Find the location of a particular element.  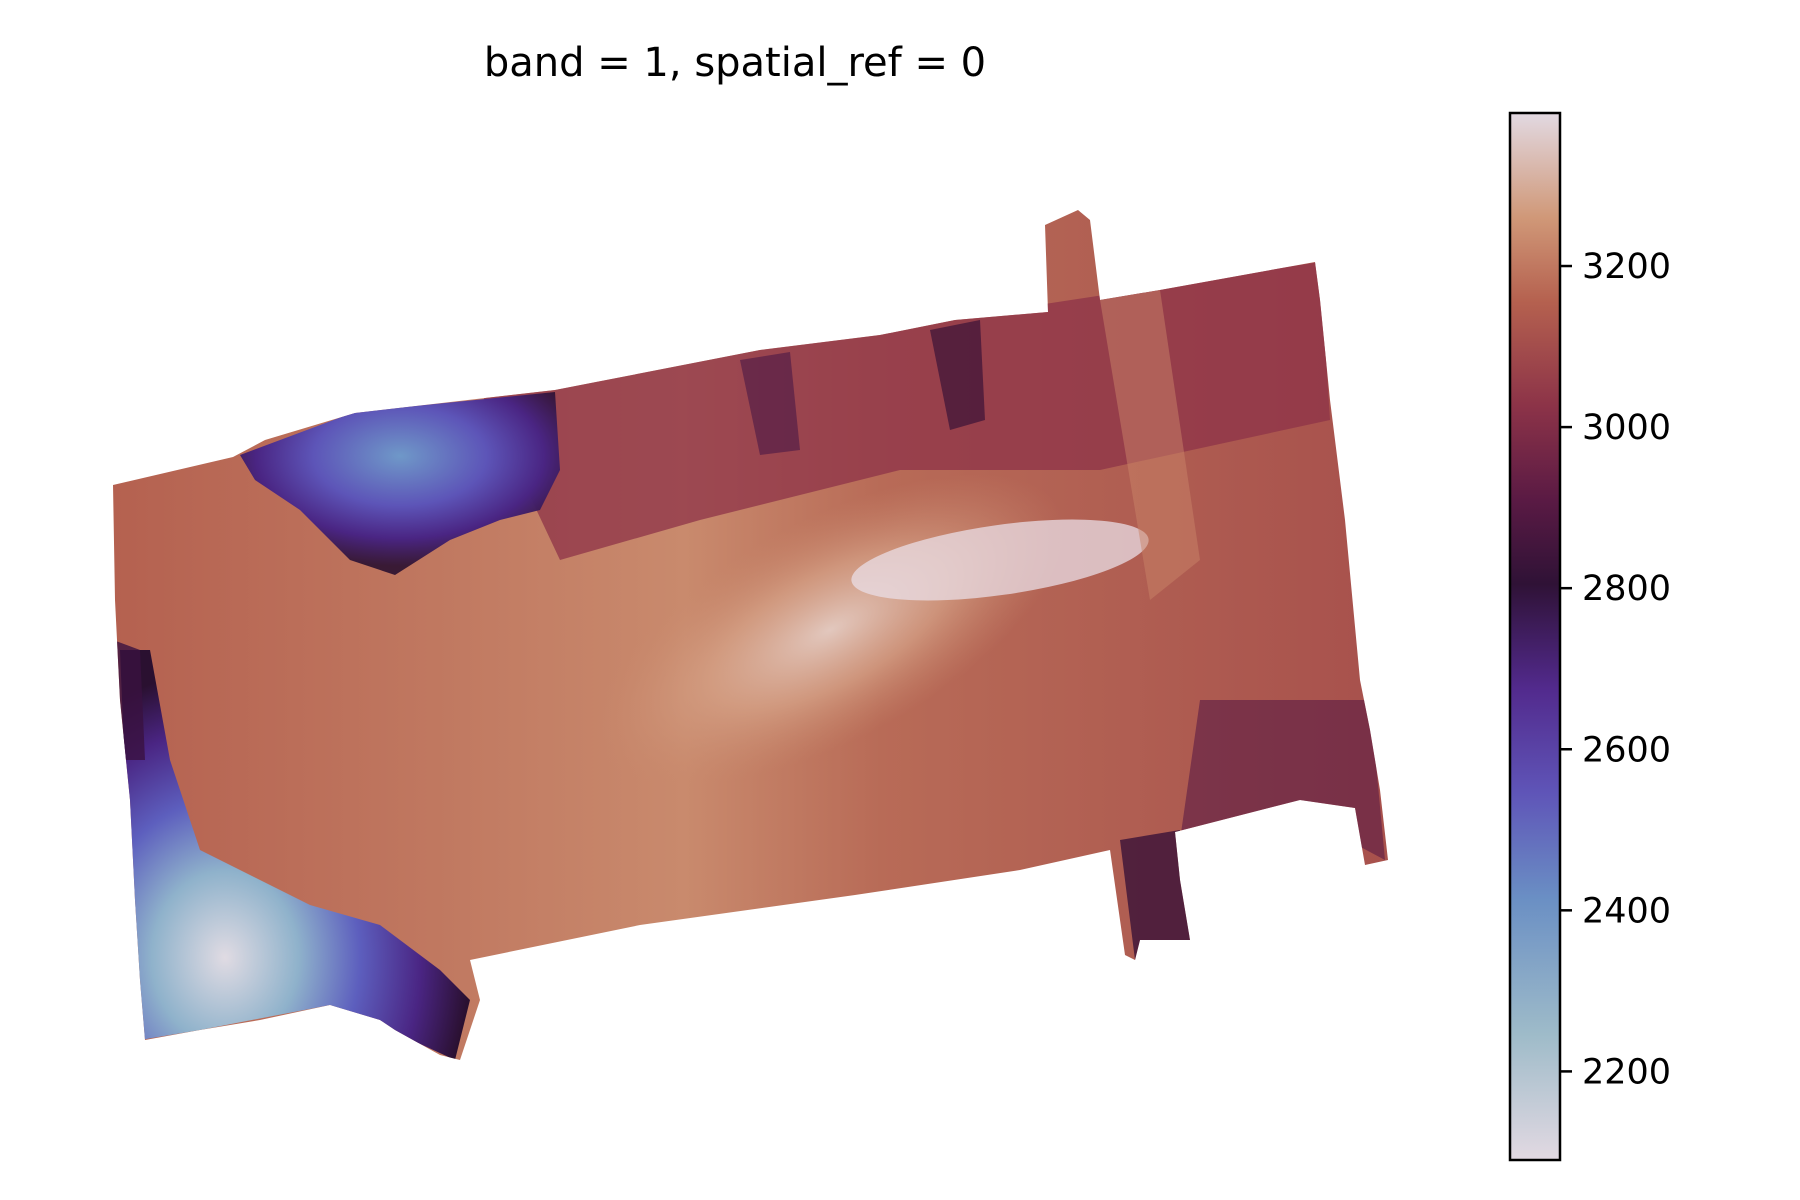

colorbar-tick-label: 2800 is located at coordinates (1626, 589).